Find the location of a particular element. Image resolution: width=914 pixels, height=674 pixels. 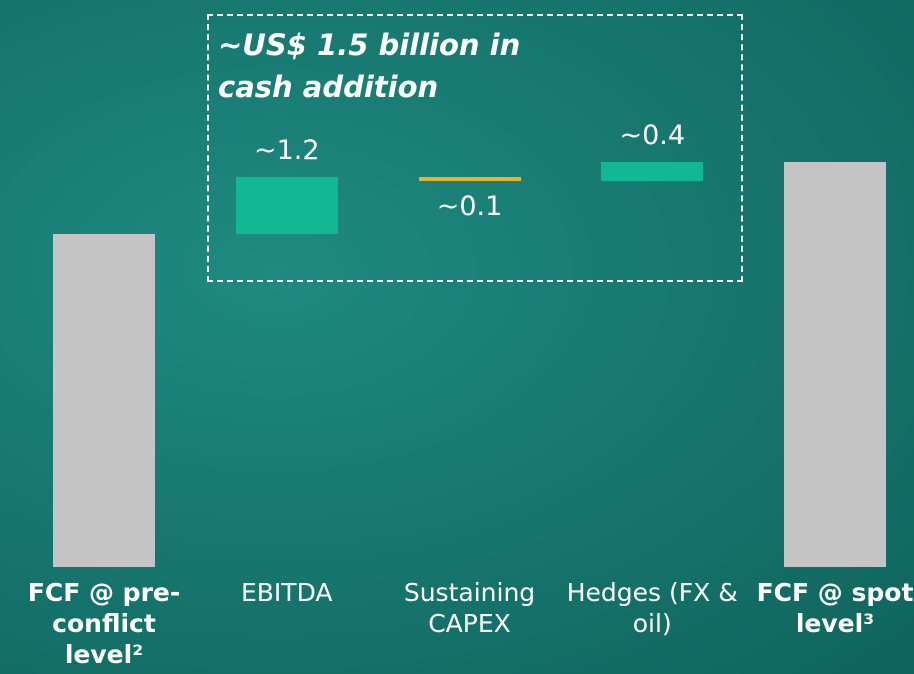

value-label: ~0.1 is located at coordinates (469, 207).